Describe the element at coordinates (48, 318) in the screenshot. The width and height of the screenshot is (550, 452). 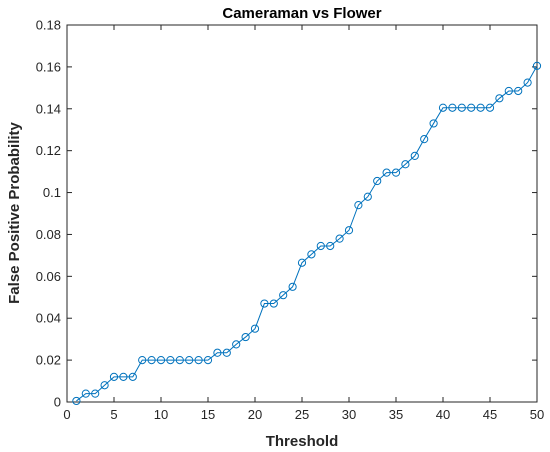
I see `y-tick-label: 0.04` at that location.